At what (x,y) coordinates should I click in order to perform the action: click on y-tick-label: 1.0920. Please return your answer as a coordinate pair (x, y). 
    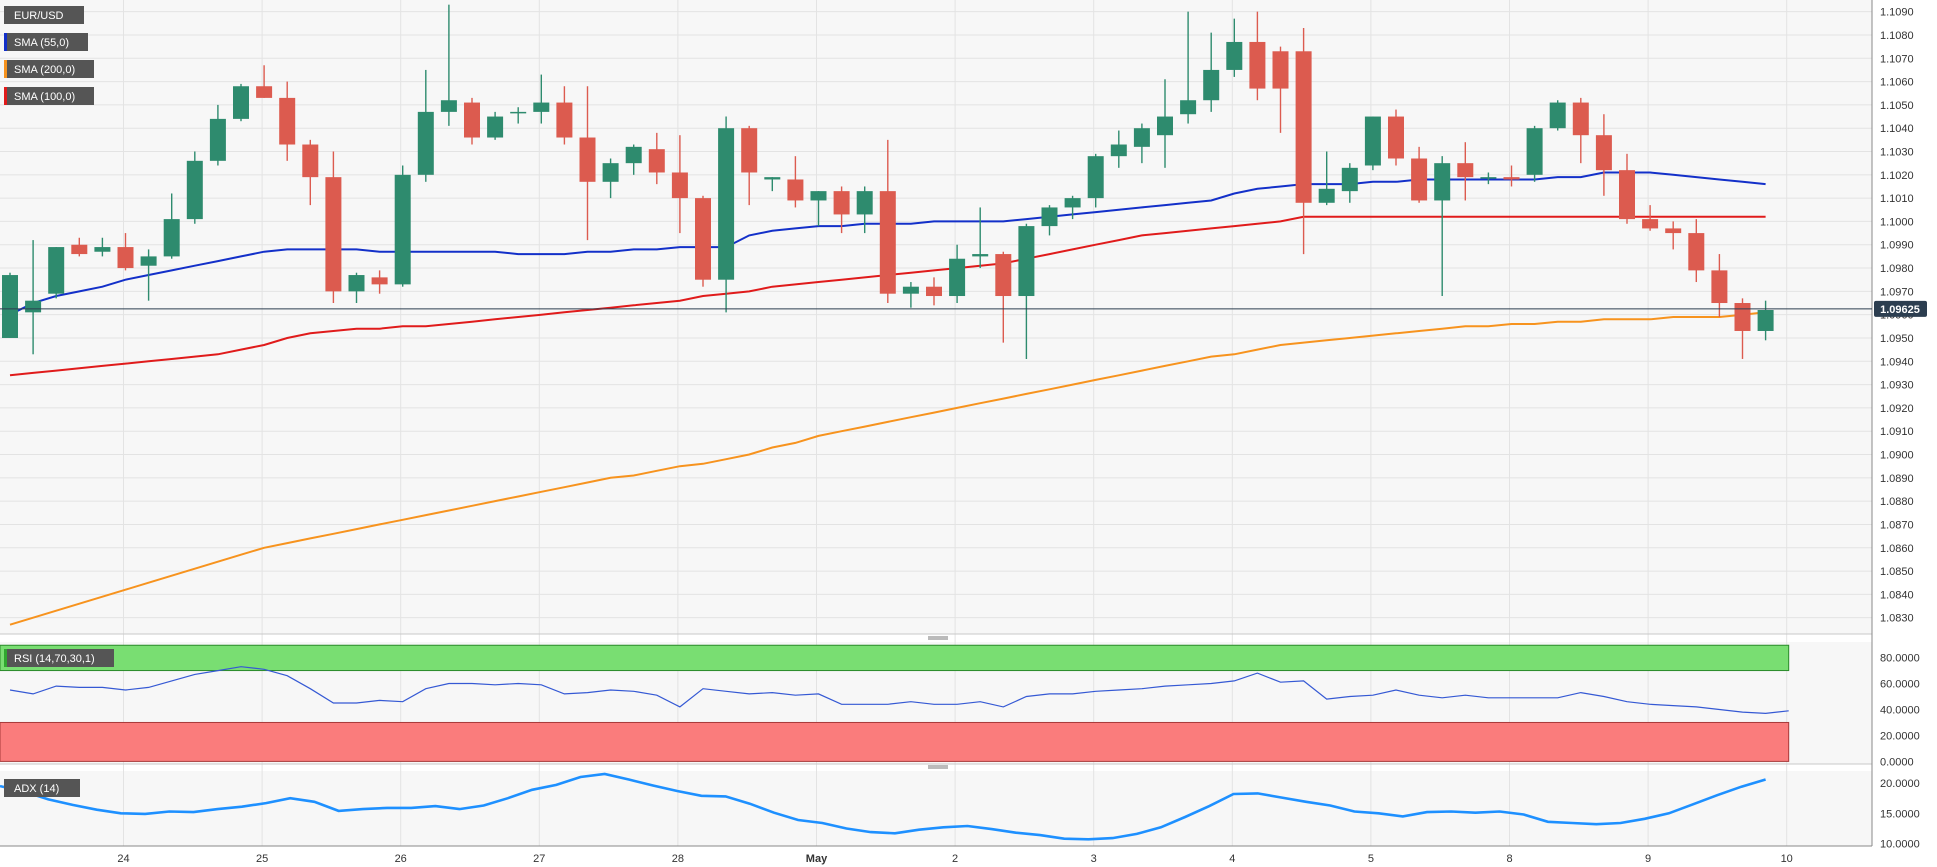
    Looking at the image, I should click on (1897, 409).